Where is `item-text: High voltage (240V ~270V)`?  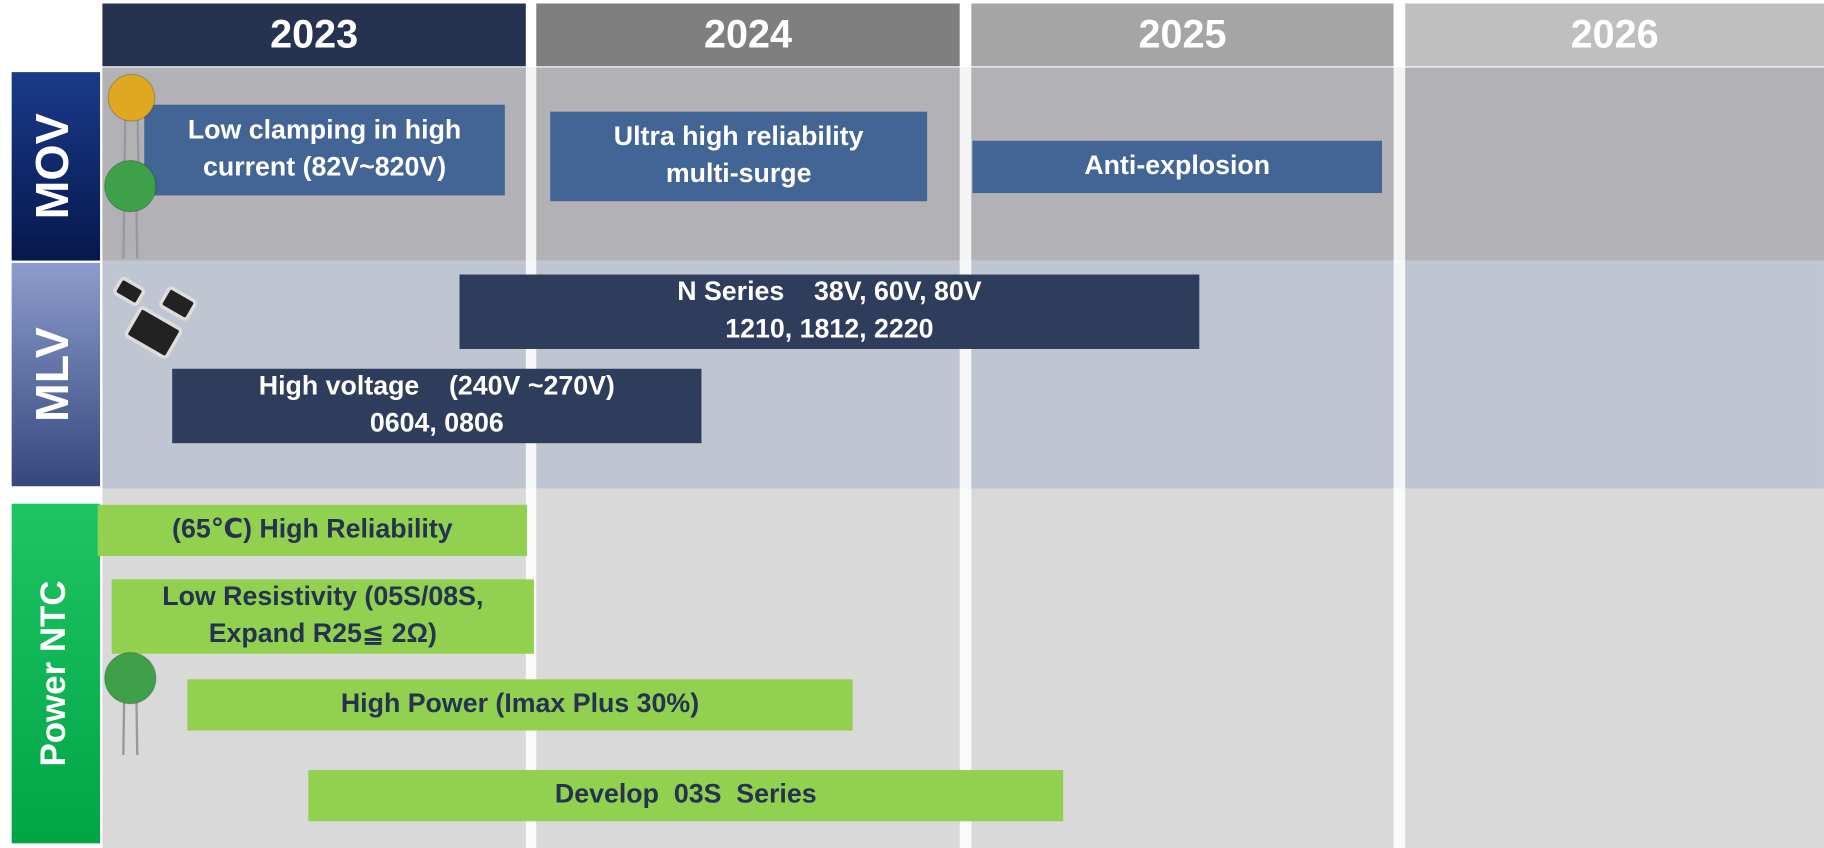 item-text: High voltage (240V ~270V) is located at coordinates (437, 385).